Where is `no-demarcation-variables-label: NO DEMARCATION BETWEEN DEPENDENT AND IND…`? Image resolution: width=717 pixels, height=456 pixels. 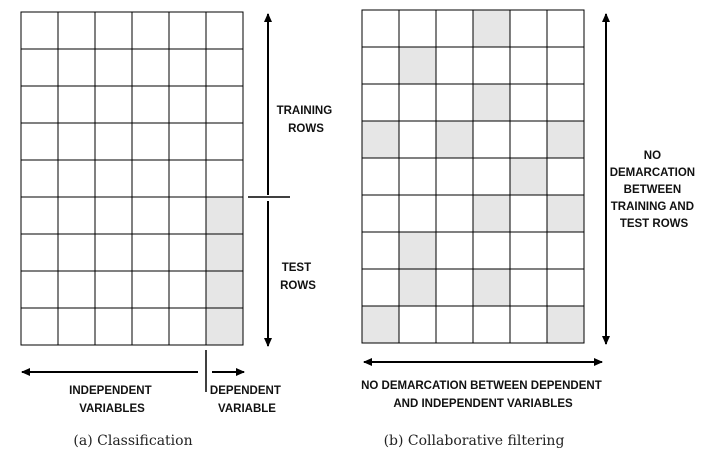 no-demarcation-variables-label: NO DEMARCATION BETWEEN DEPENDENT AND IND… is located at coordinates (483, 395).